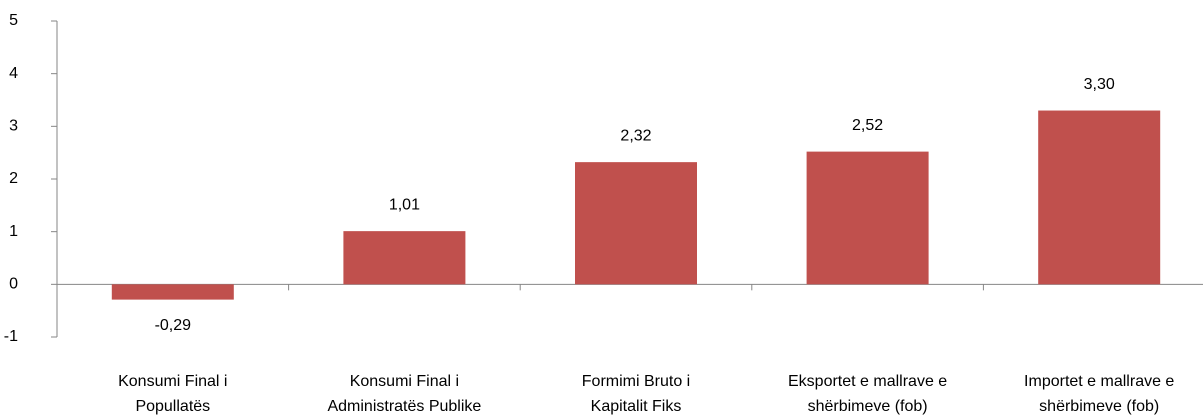  Describe the element at coordinates (13, 231) in the screenshot. I see `y-tick-label: 1` at that location.